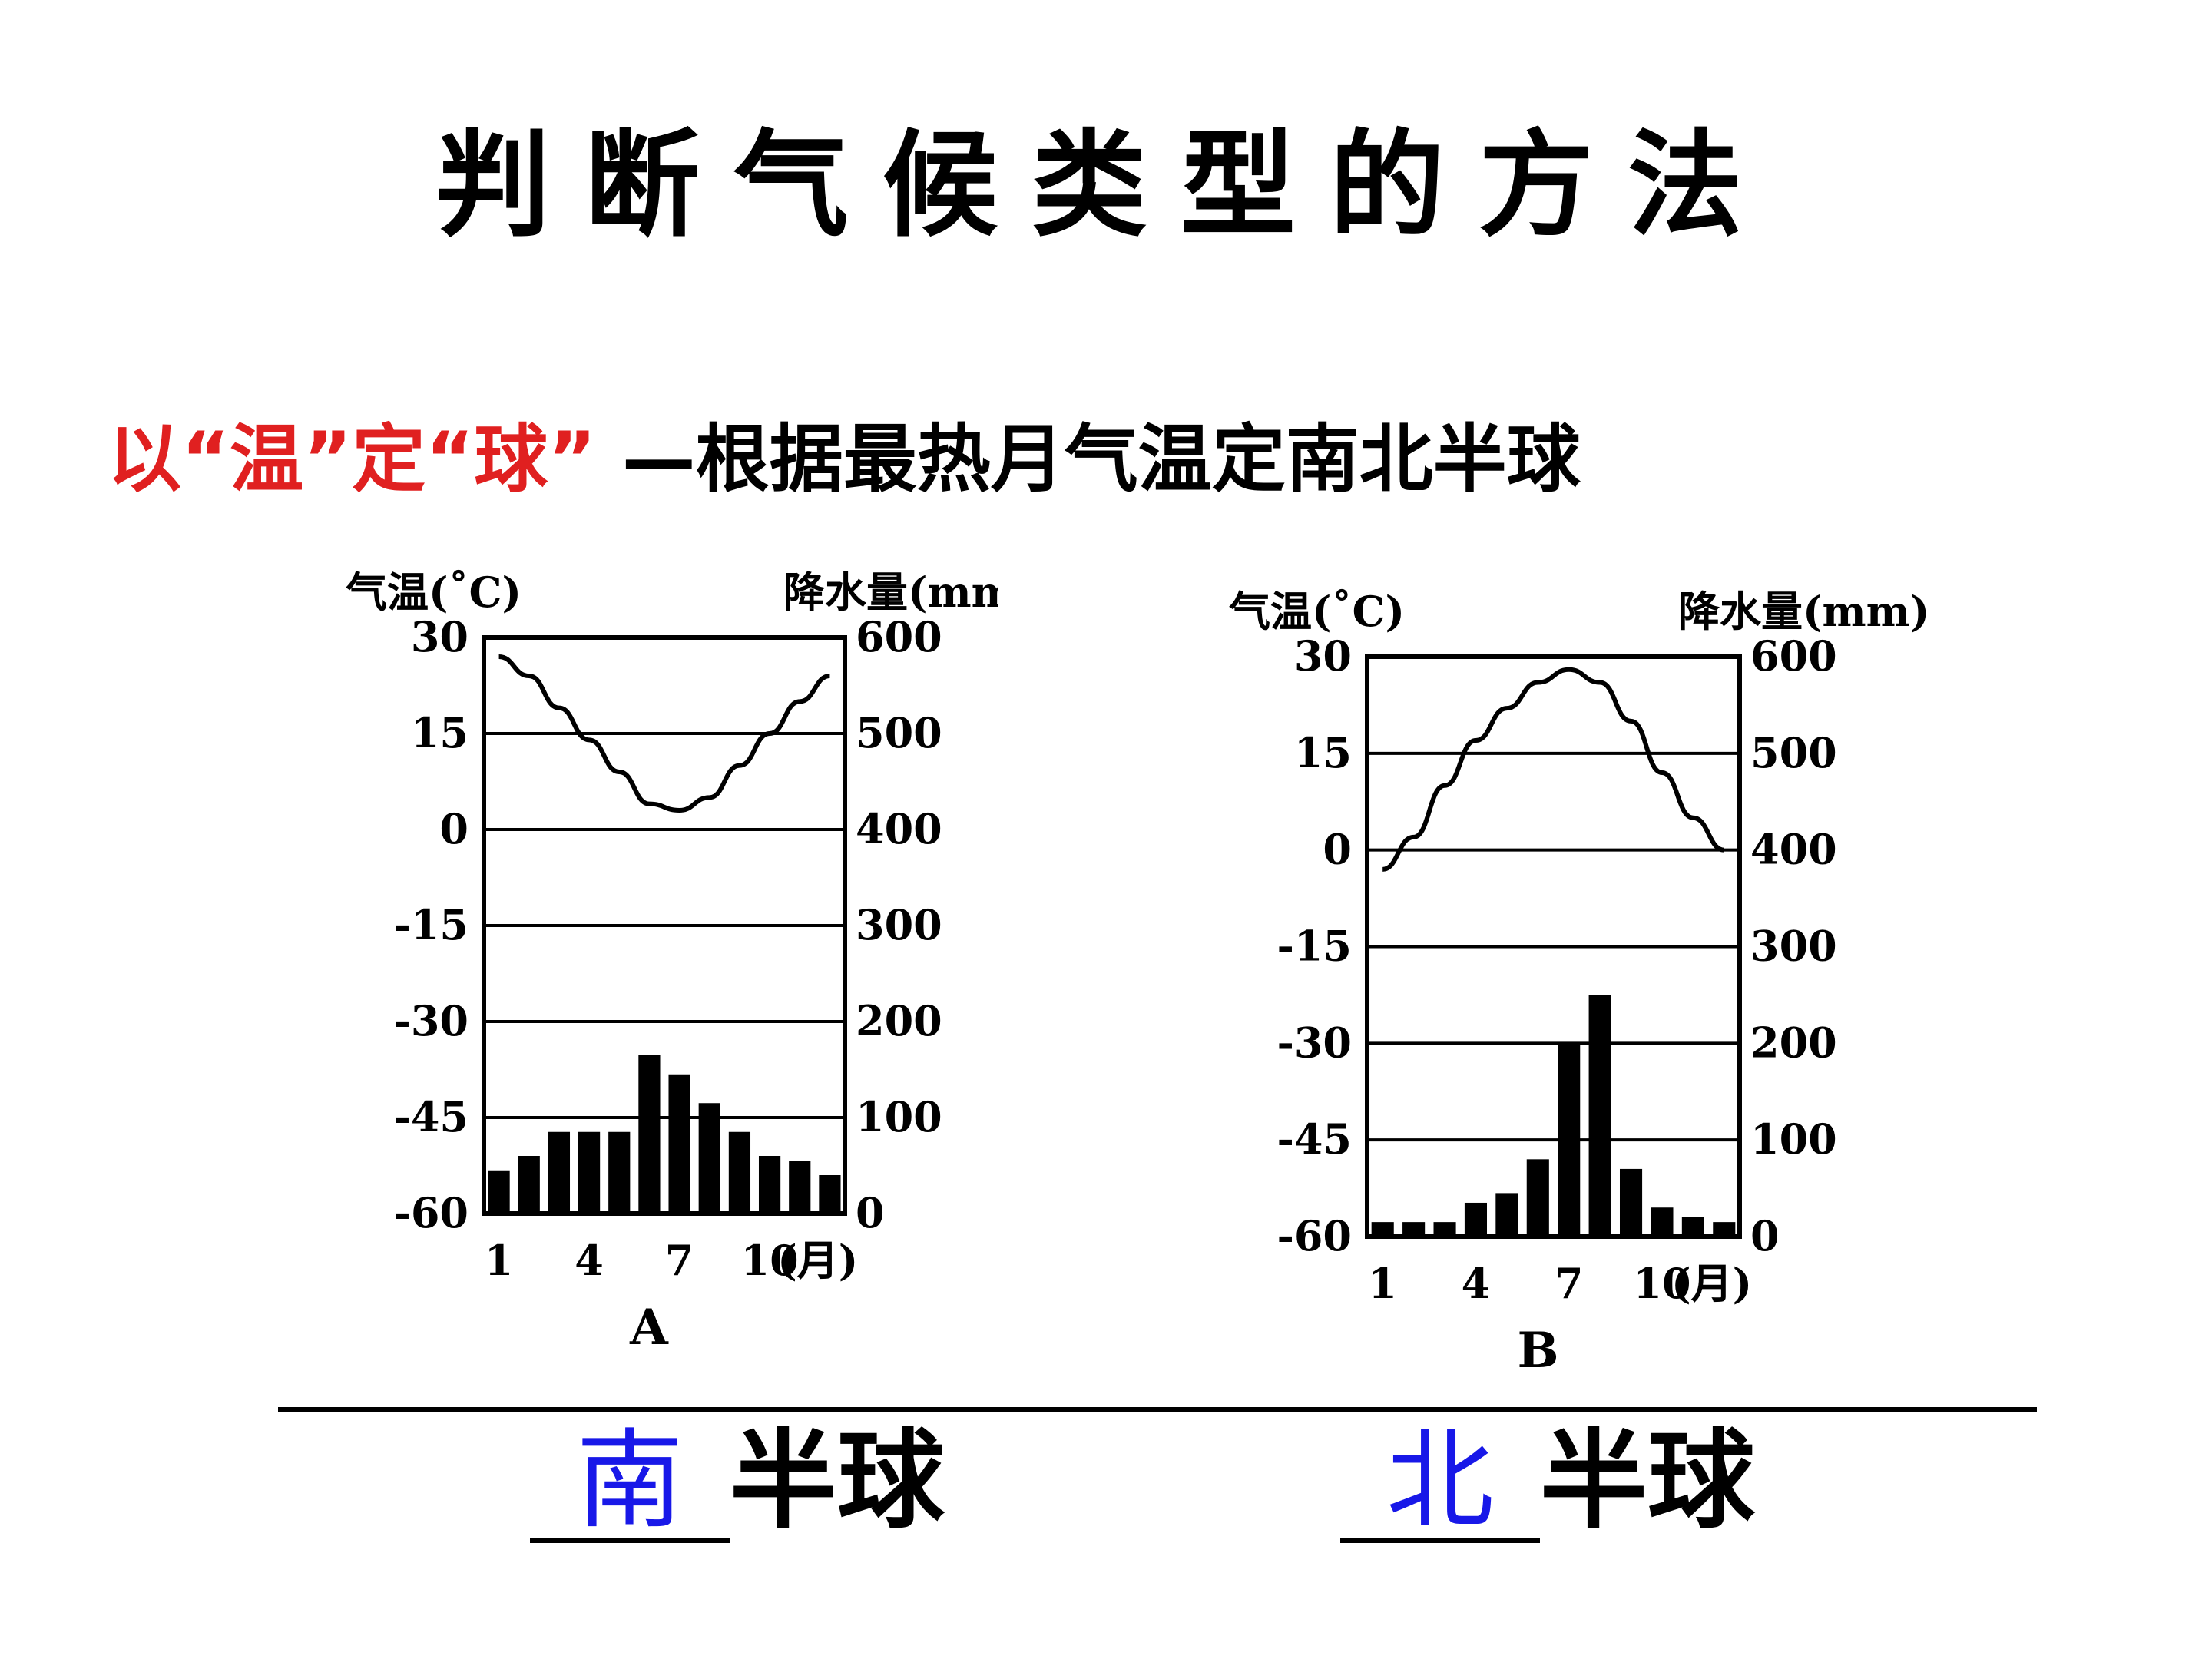  What do you see at coordinates (649, 1327) in the screenshot?
I see `chart-label: A` at bounding box center [649, 1327].